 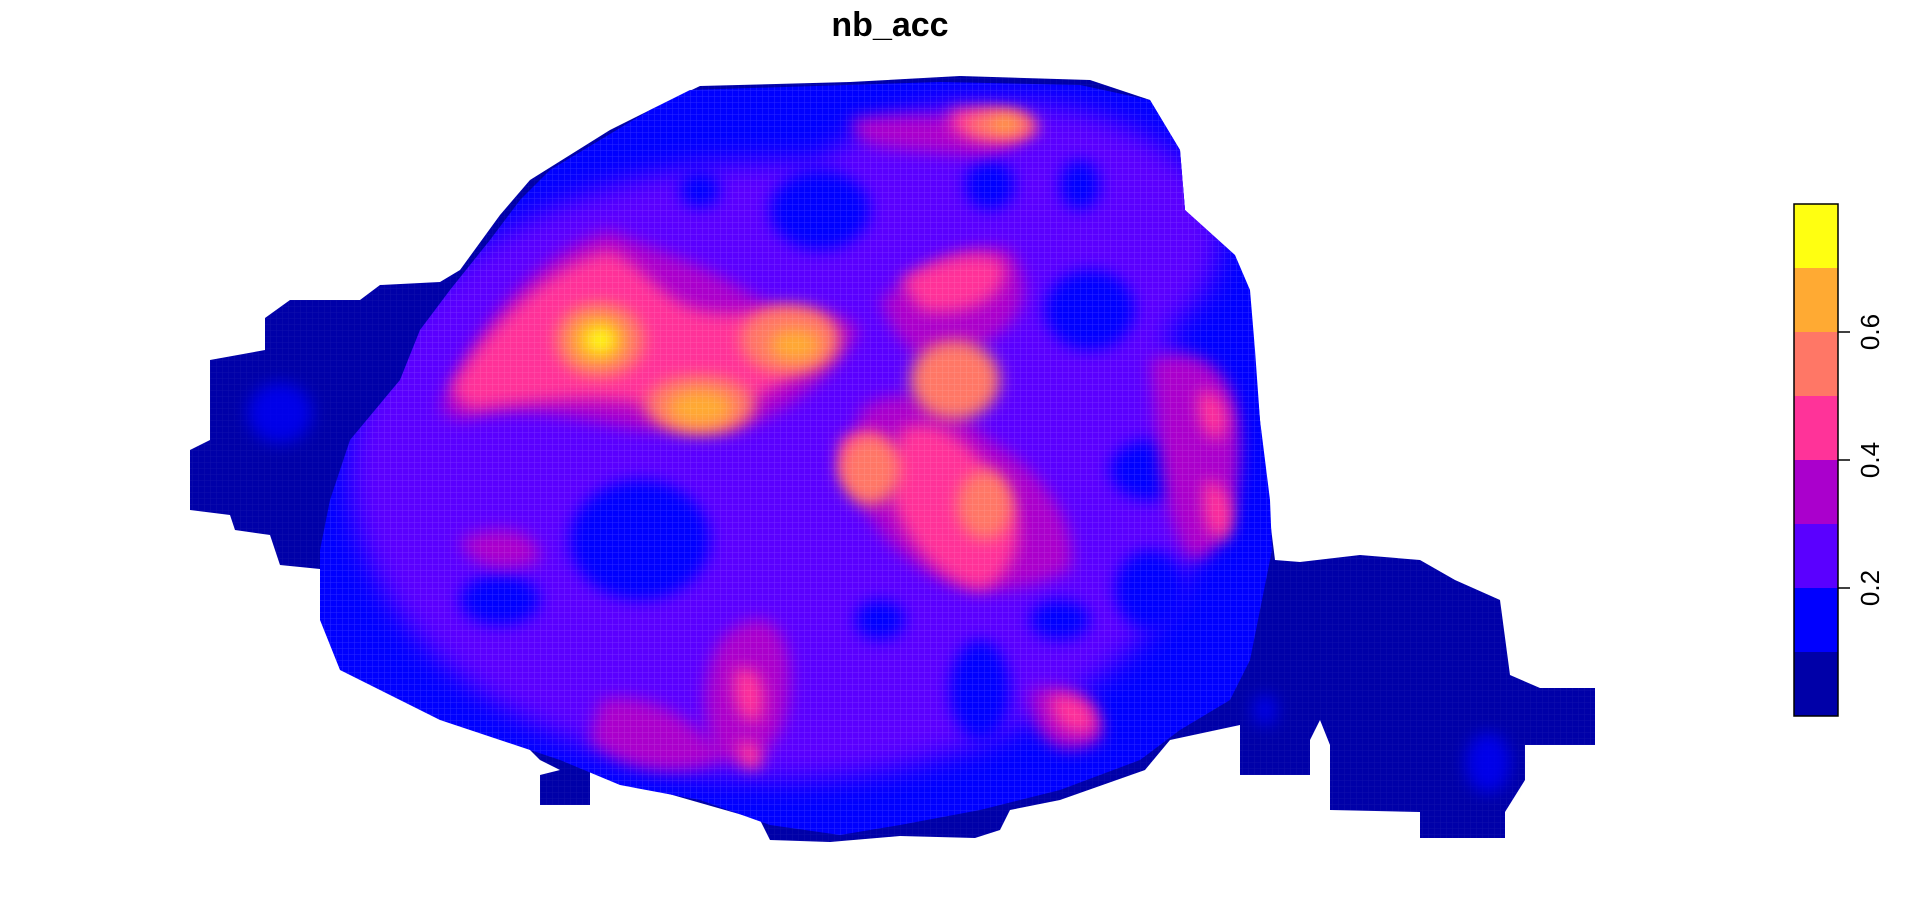 What do you see at coordinates (1488, 763) in the screenshot?
I see `outer-blob-southeast` at bounding box center [1488, 763].